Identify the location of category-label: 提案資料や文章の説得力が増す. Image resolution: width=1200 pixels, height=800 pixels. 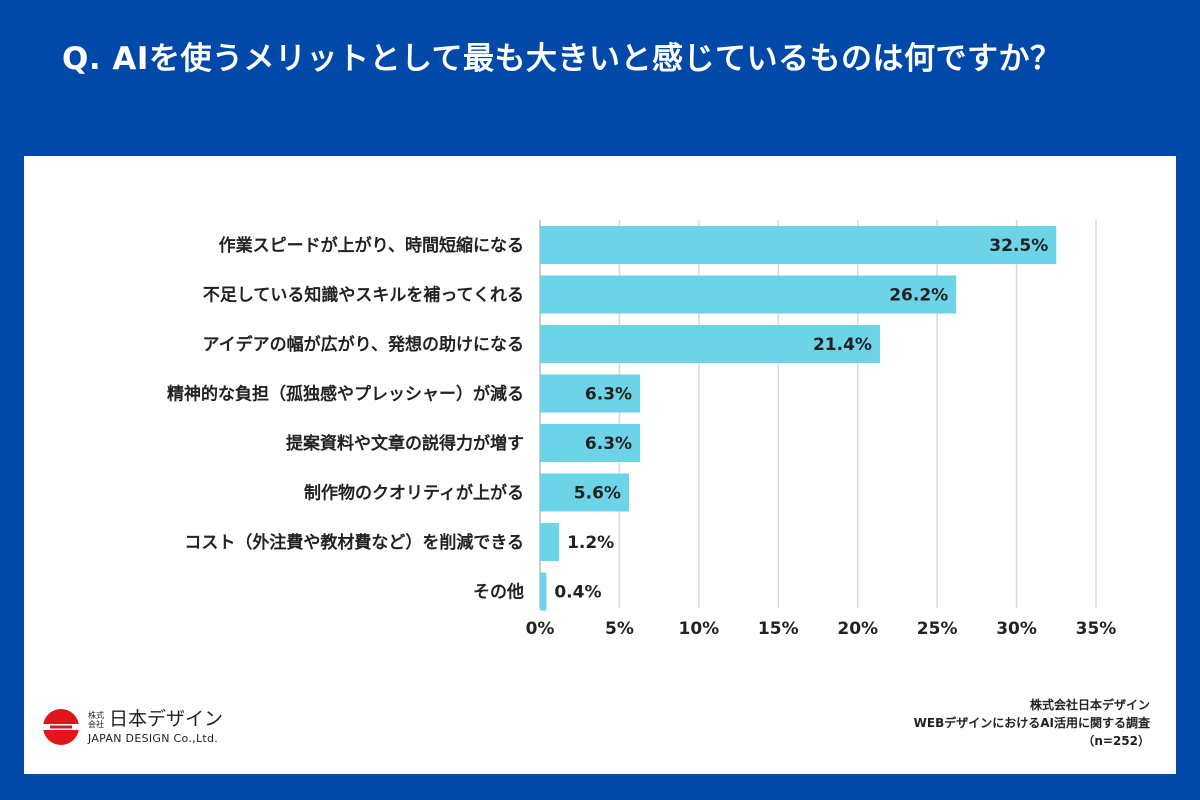
(405, 443).